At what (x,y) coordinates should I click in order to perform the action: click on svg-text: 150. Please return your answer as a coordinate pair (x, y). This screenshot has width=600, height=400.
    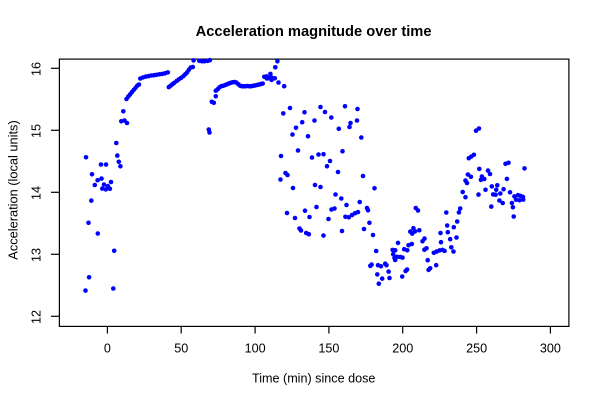
    Looking at the image, I should click on (328, 349).